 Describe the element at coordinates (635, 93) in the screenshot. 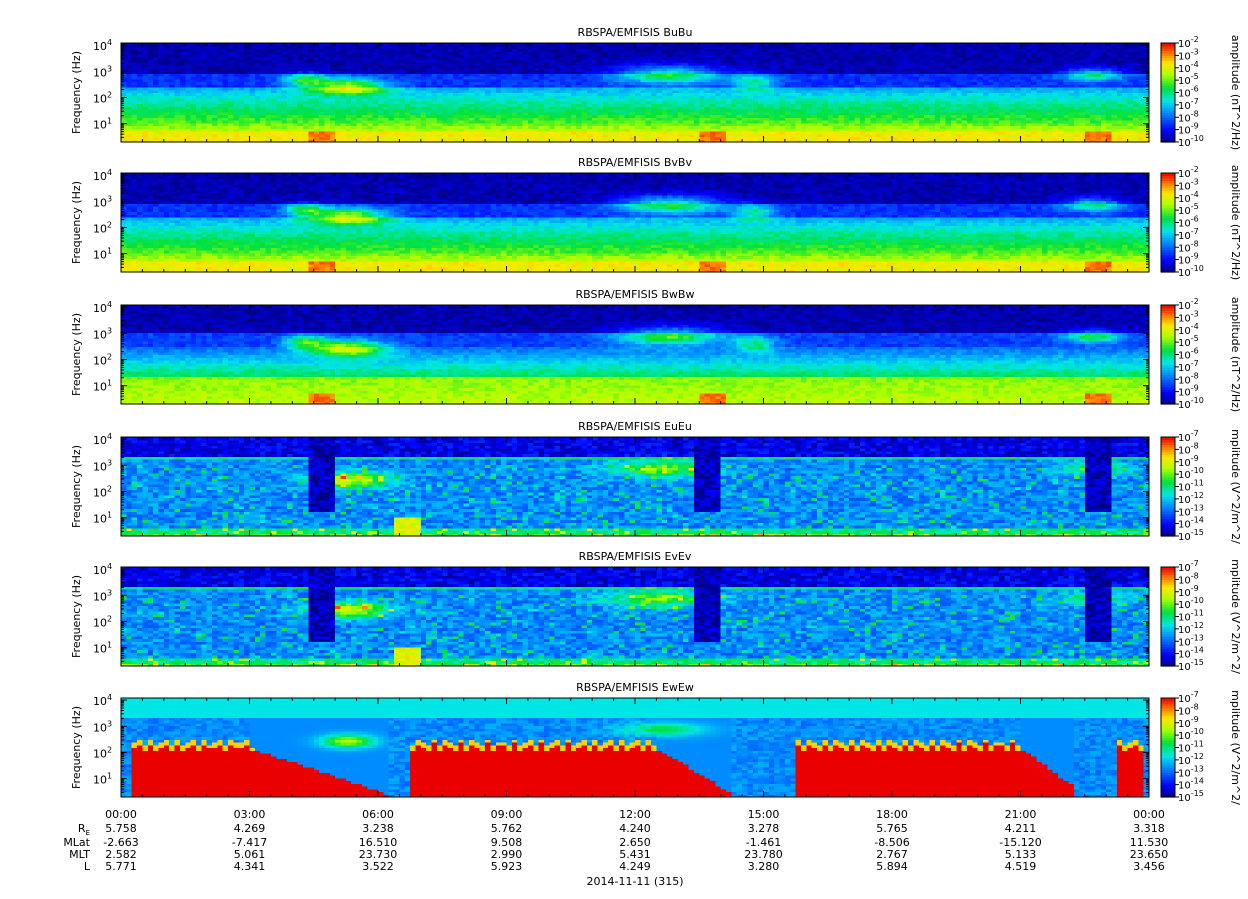

I see `spectrogram-image` at that location.